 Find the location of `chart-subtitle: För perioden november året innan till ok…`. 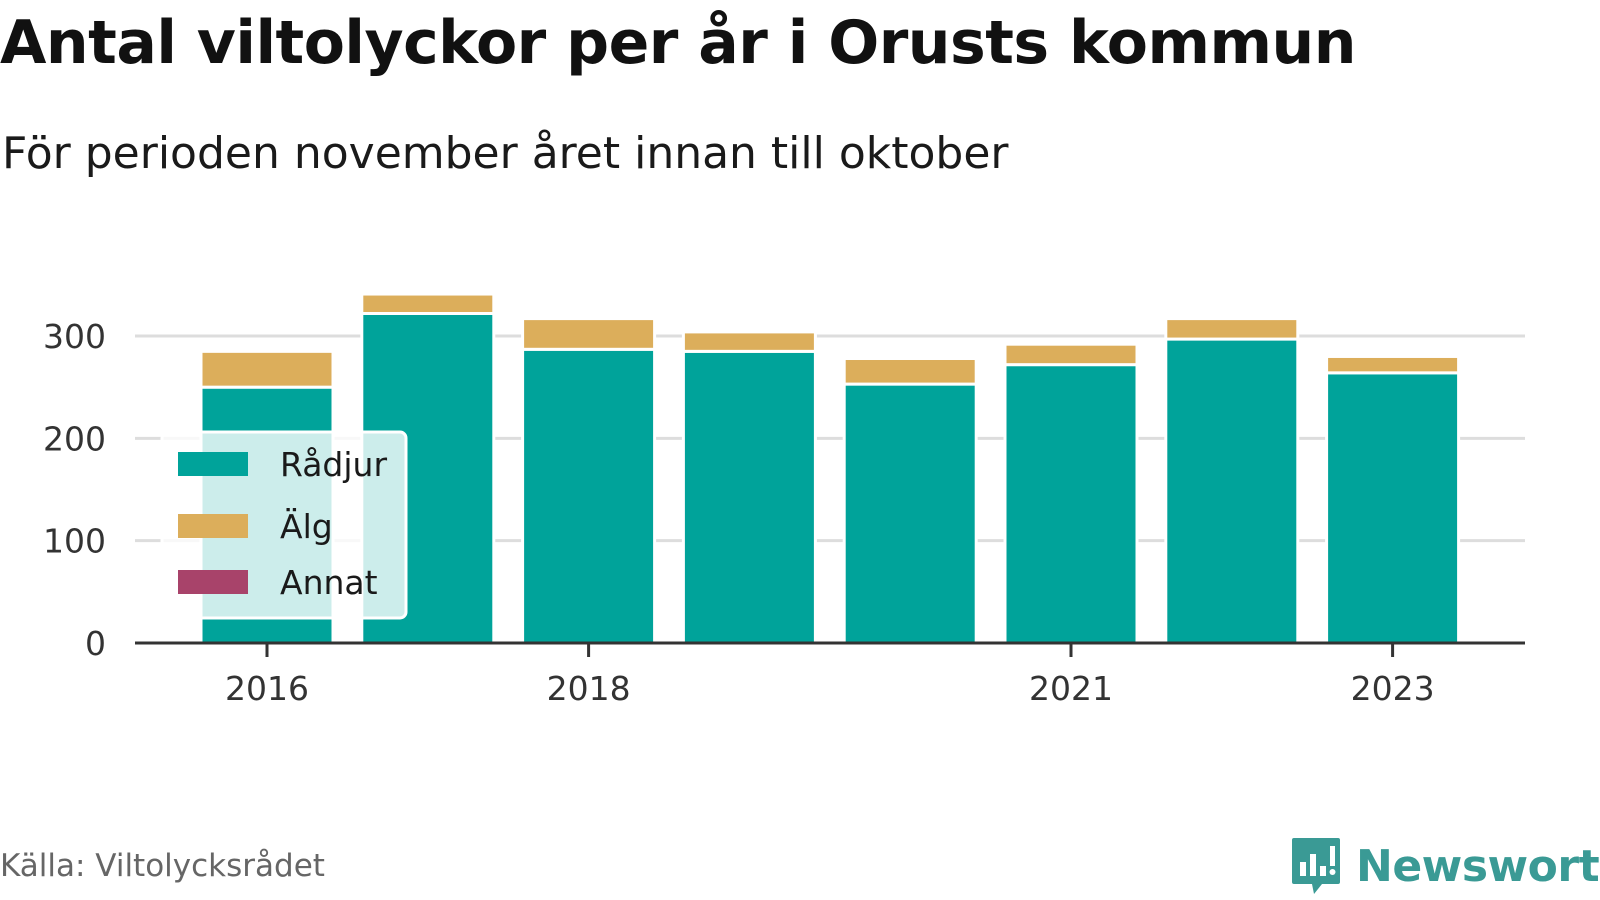

chart-subtitle: För perioden november året innan till ok… is located at coordinates (505, 153).